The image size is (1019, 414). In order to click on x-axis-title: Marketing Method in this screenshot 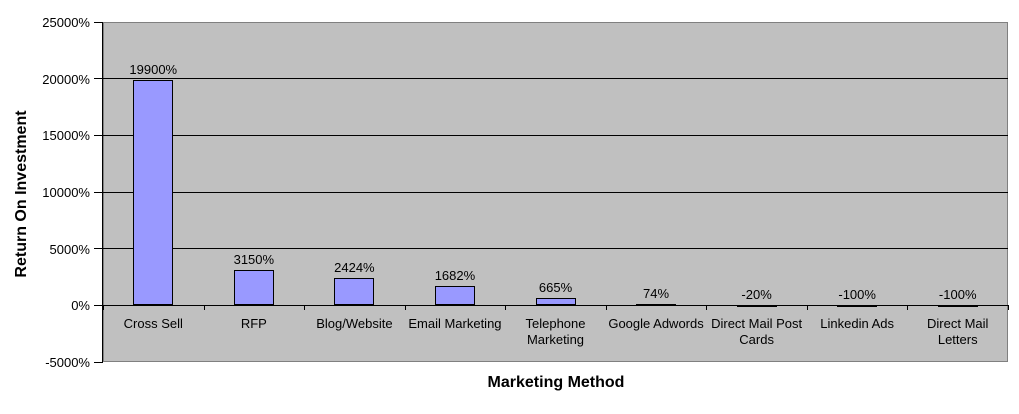, I will do `click(556, 382)`.